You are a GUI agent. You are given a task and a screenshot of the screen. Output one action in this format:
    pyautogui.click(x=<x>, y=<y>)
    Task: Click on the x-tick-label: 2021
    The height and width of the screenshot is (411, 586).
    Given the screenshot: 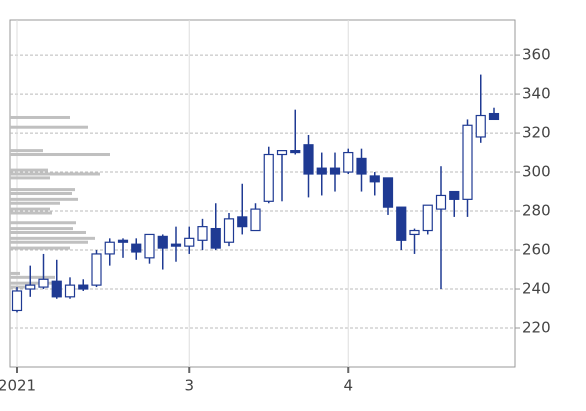 What is the action you would take?
    pyautogui.click(x=18, y=386)
    